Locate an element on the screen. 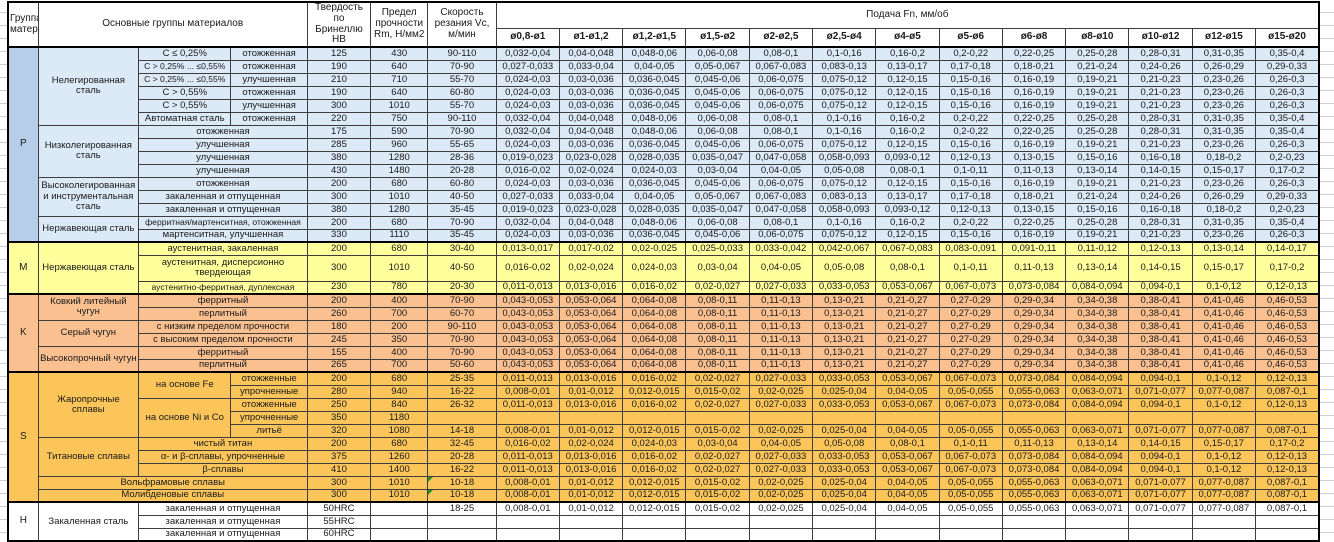 The image size is (1334, 542). cell-hardness: 190 is located at coordinates (339, 92).